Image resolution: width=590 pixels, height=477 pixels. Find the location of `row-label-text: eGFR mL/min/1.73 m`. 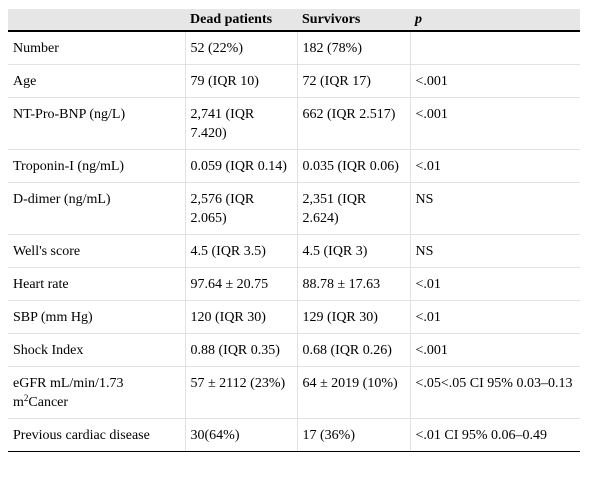

row-label-text: eGFR mL/min/1.73 m is located at coordinates (68, 393).